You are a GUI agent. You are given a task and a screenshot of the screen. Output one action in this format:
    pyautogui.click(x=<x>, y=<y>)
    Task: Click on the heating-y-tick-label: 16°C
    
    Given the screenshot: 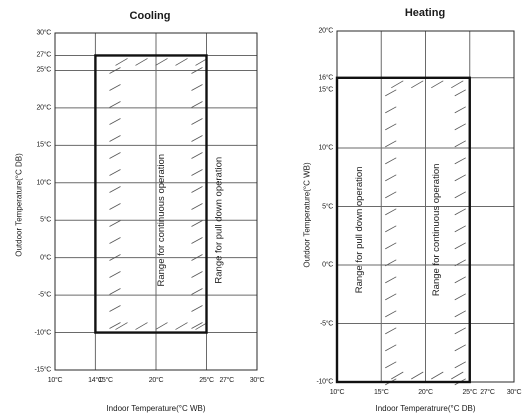 What is the action you would take?
    pyautogui.click(x=326, y=78)
    